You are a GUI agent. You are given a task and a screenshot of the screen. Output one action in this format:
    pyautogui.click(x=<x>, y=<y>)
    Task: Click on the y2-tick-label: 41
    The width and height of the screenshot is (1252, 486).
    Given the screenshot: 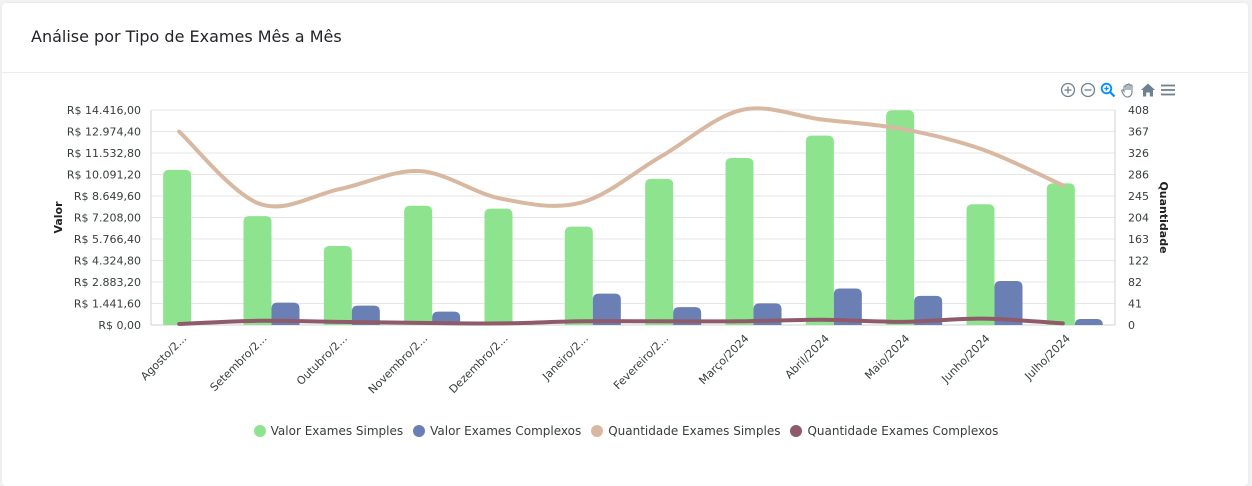 What is the action you would take?
    pyautogui.click(x=1135, y=304)
    